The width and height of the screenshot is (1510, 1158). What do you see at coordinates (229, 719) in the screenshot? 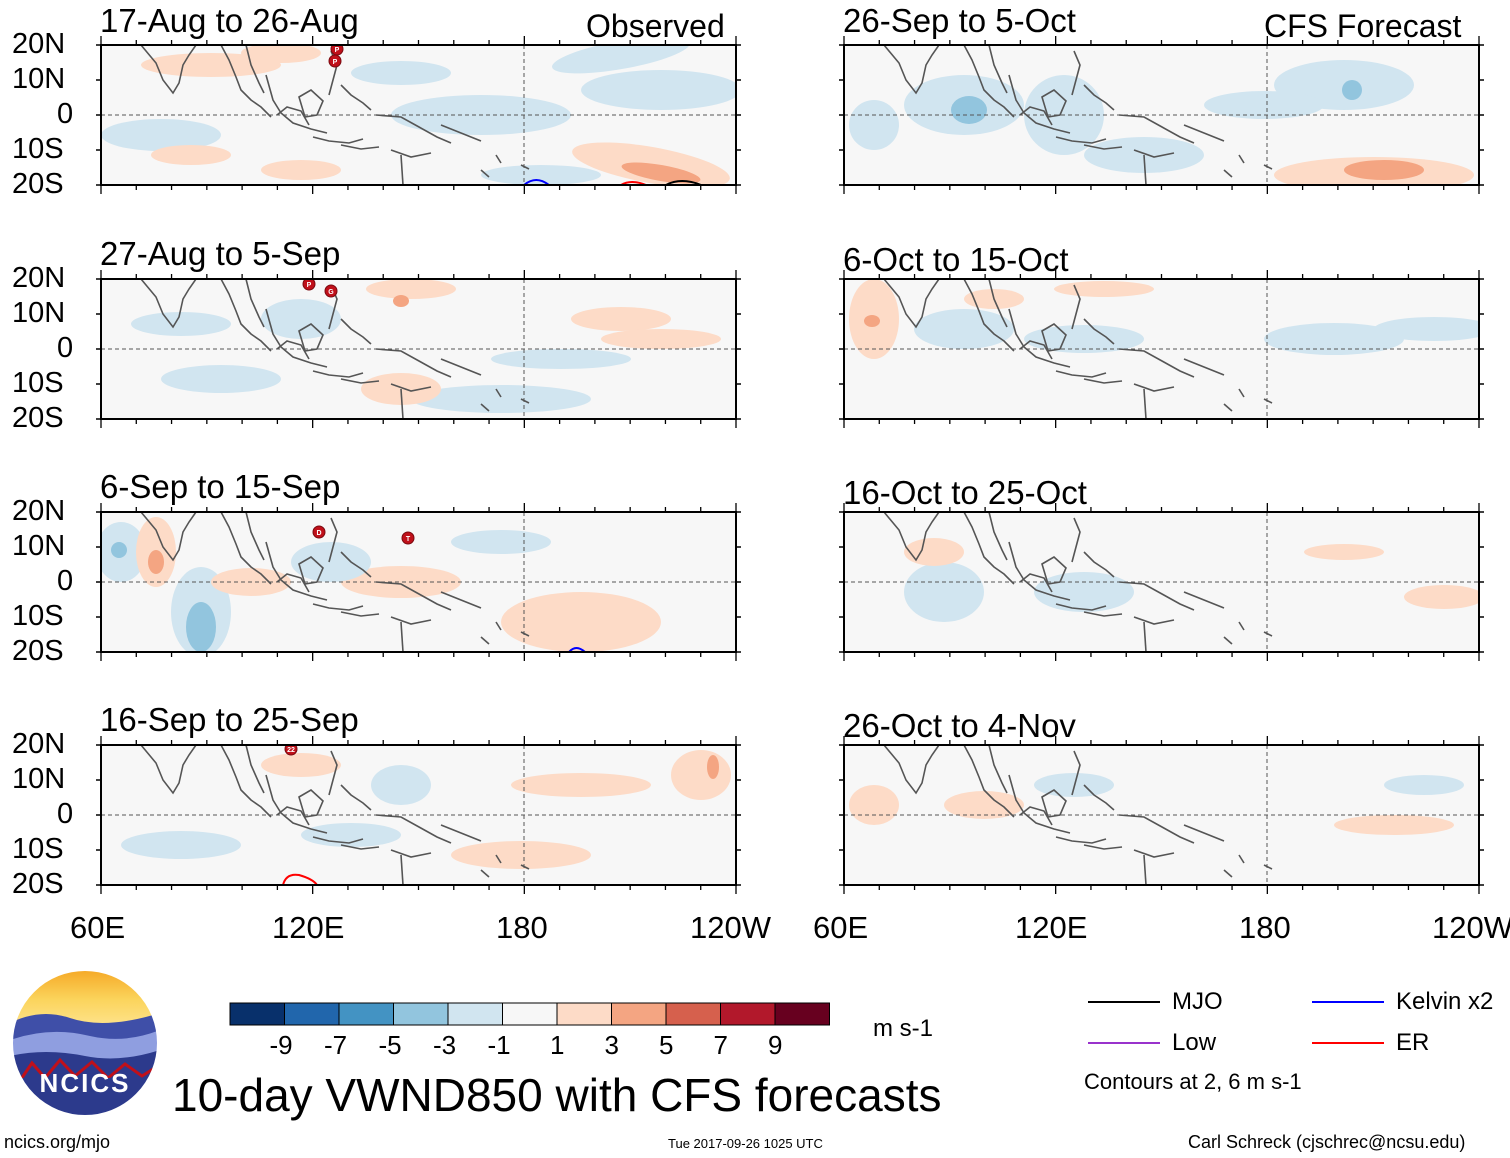
I see `panel-title-obs-4: 16-Sep to 25-Sep` at bounding box center [229, 719].